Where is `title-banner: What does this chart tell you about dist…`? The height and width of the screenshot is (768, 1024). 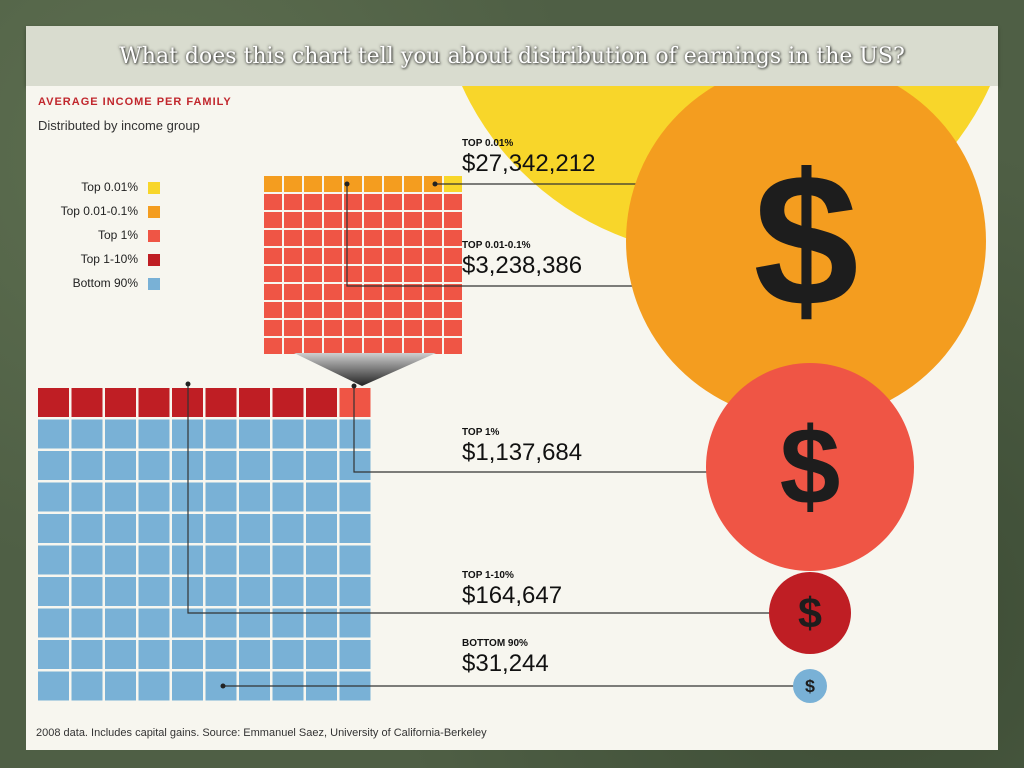 title-banner: What does this chart tell you about dist… is located at coordinates (512, 56).